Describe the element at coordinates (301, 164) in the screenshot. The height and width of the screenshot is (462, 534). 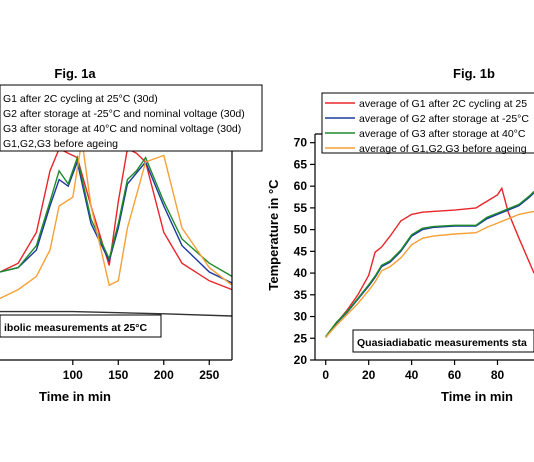
I see `chart-1b-y-tick-label: 65` at that location.